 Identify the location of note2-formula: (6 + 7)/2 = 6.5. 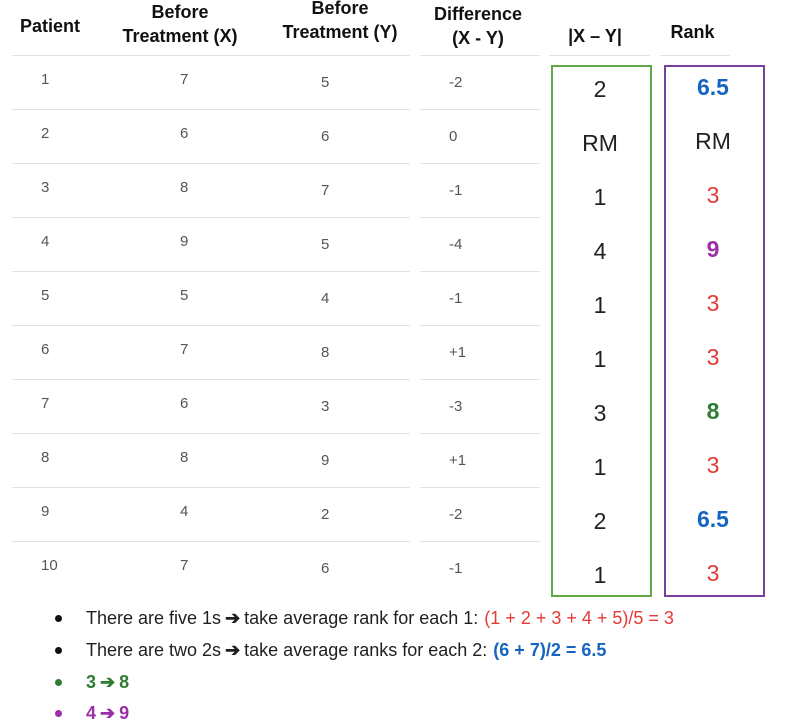
(550, 650).